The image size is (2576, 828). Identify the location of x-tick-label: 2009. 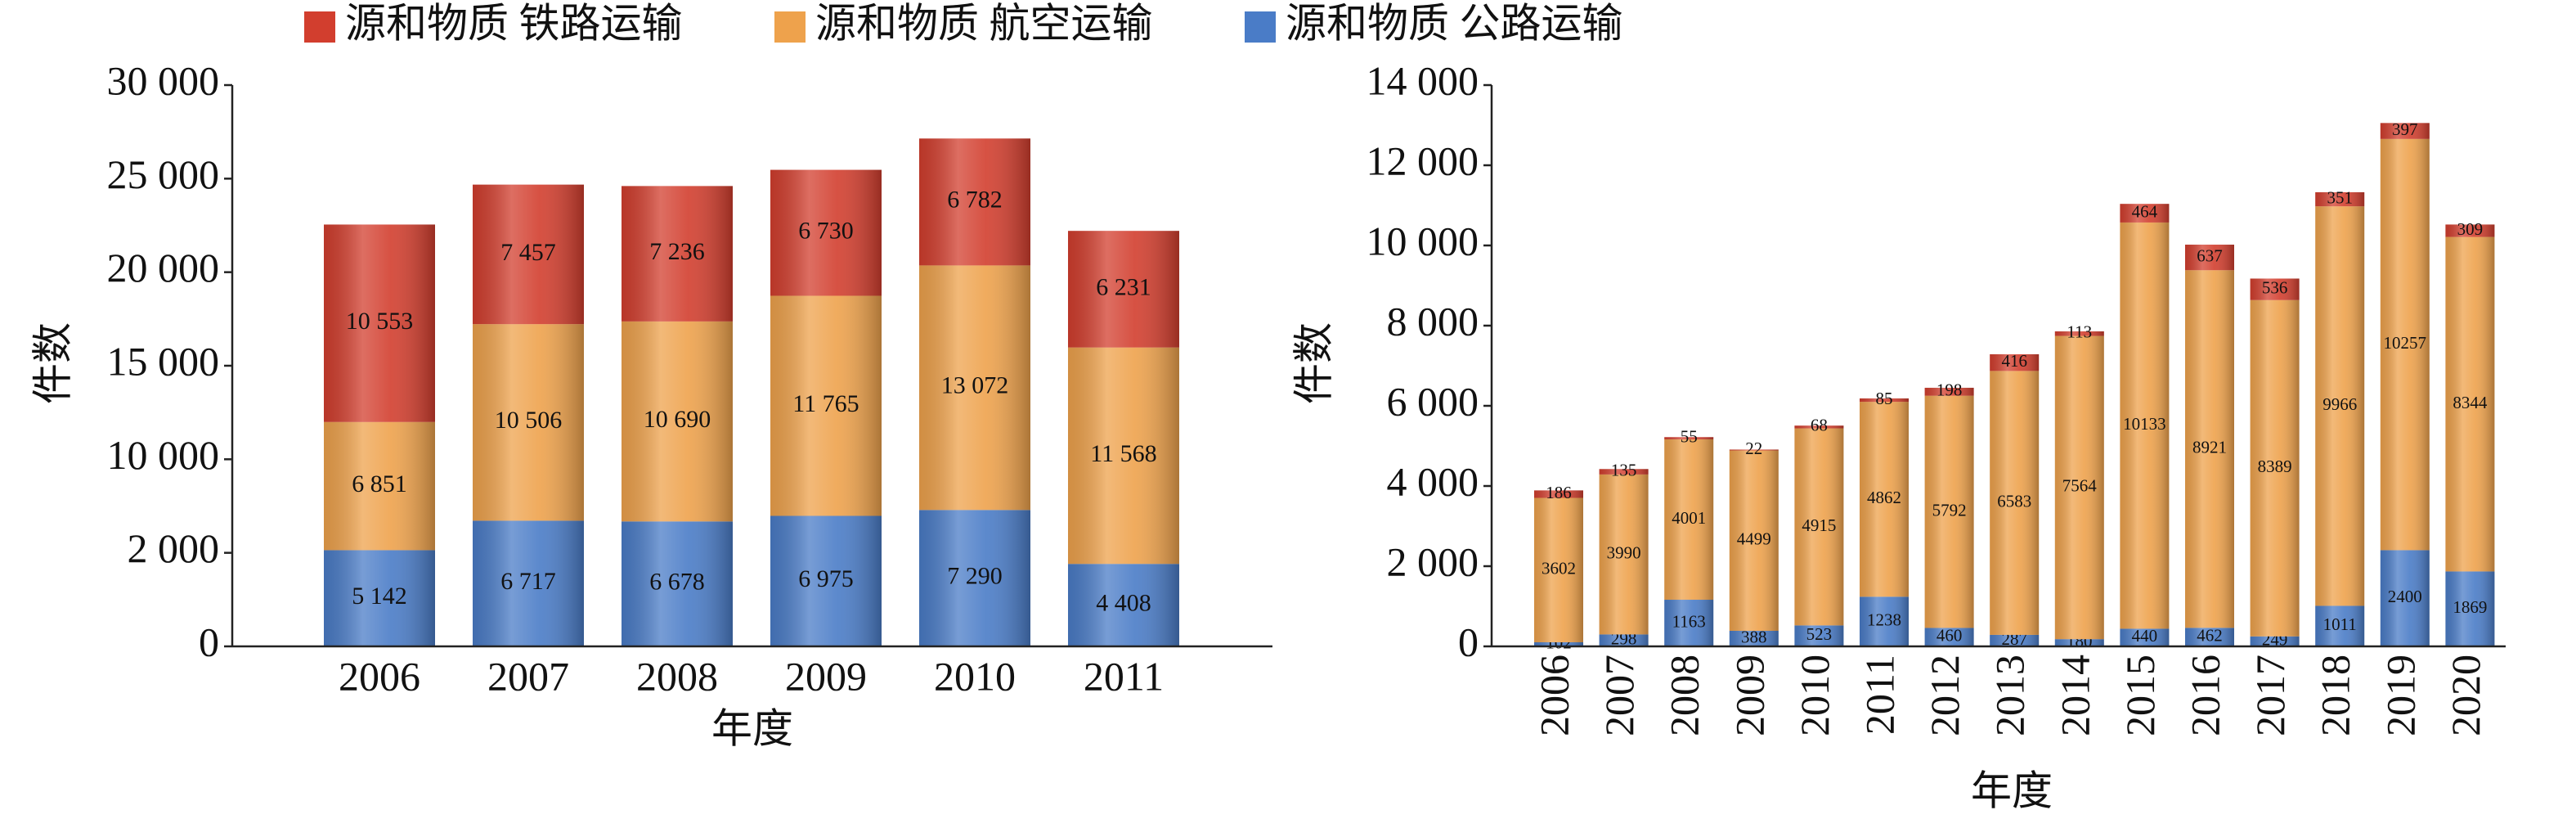
(1749, 696).